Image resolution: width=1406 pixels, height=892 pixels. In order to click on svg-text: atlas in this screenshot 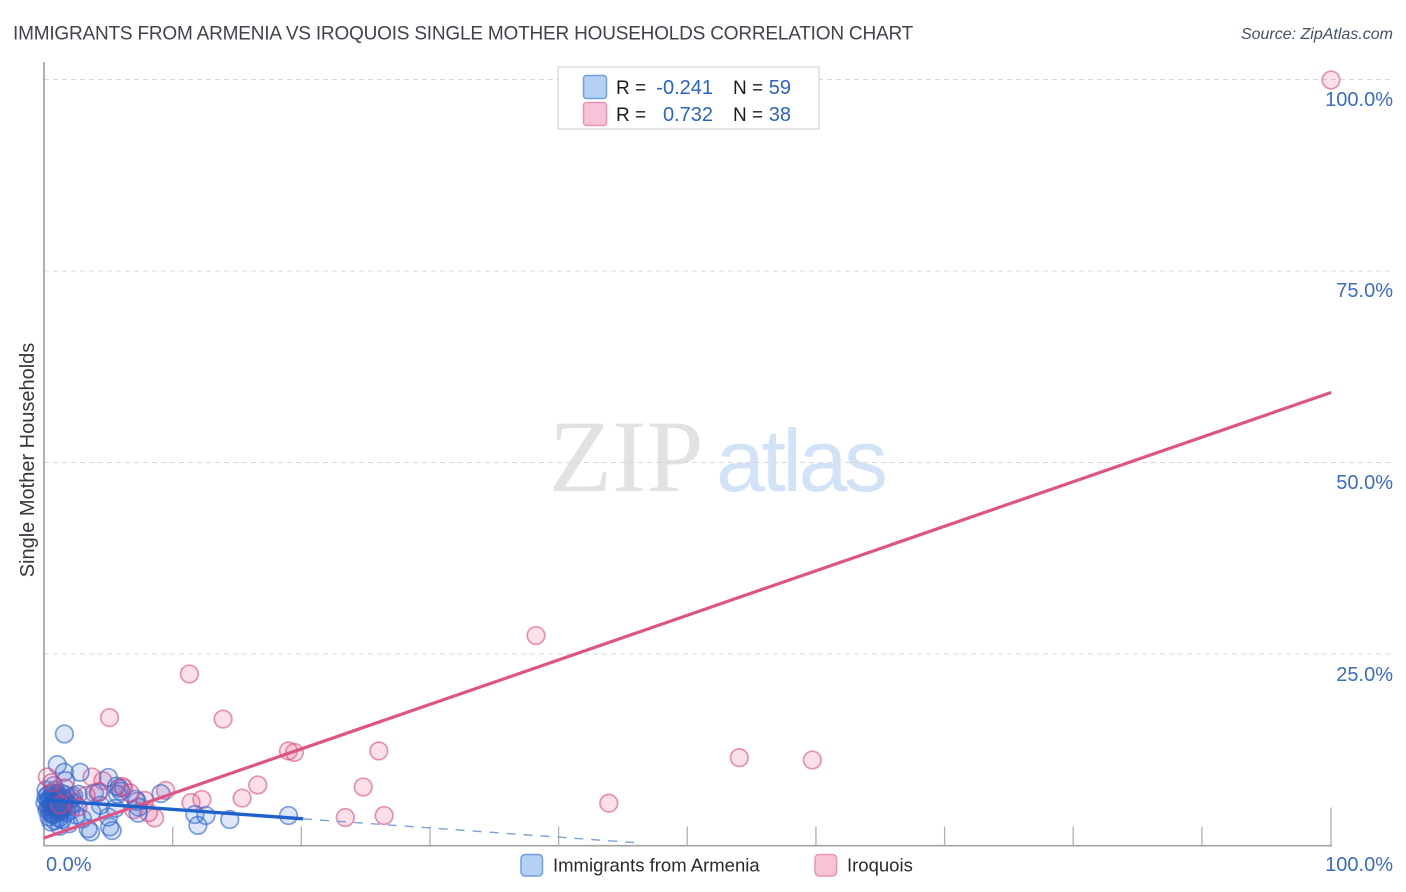, I will do `click(800, 460)`.